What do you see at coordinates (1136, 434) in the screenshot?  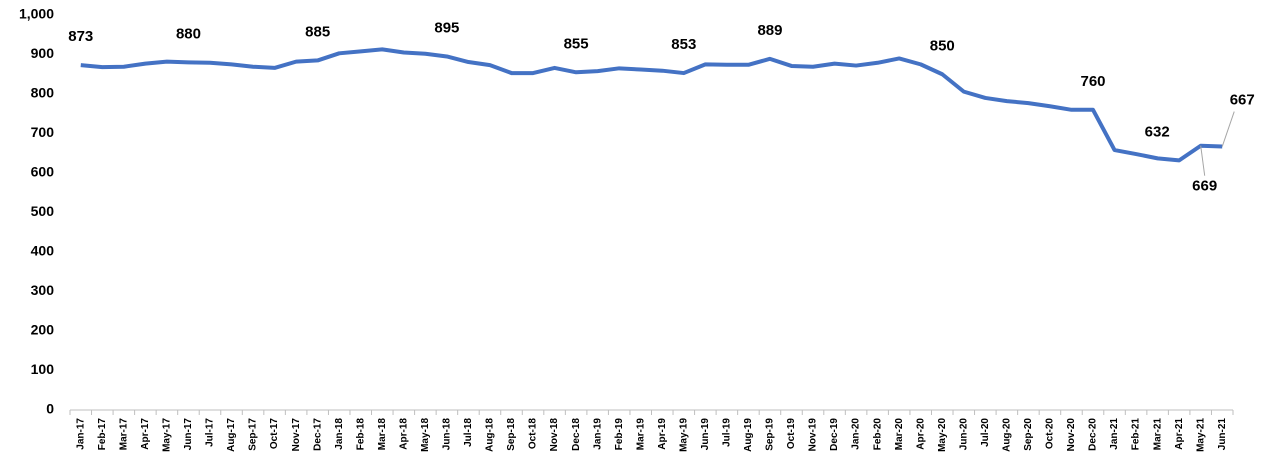 I see `x-tick-label: Feb-21` at bounding box center [1136, 434].